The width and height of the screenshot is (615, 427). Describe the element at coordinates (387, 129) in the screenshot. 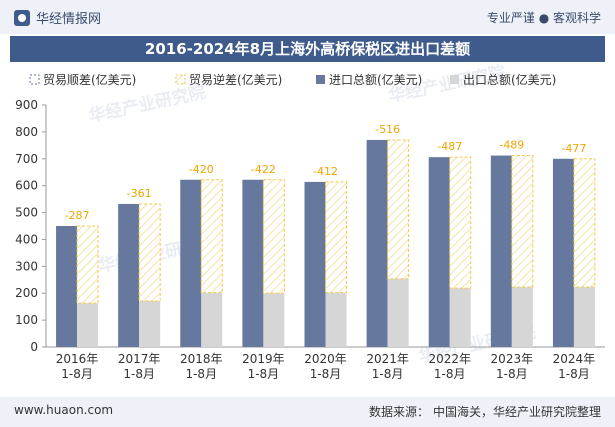

I see `deficit-data-label: -516` at that location.